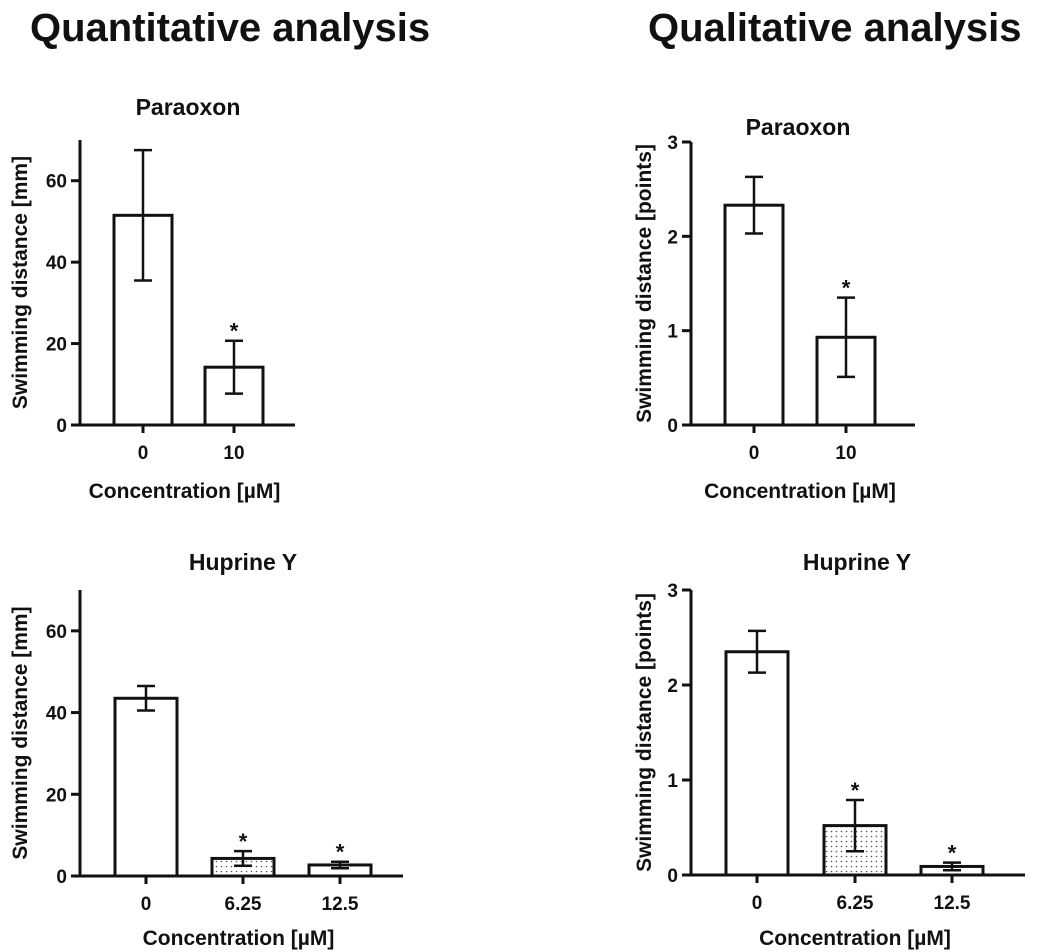  What do you see at coordinates (230, 28) in the screenshot?
I see `quantitative-analysis-title: Quantitative analysis` at bounding box center [230, 28].